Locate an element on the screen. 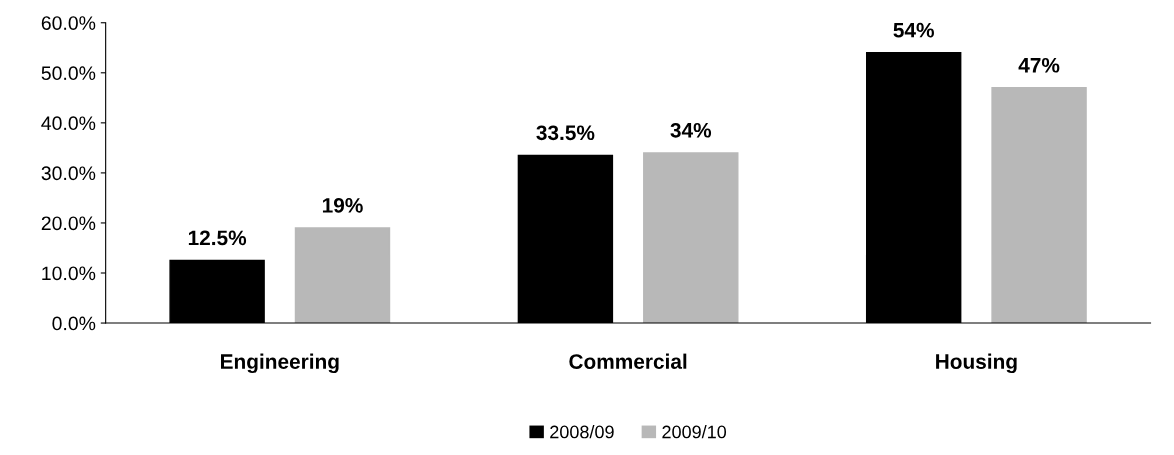  x-tick-label: Housing is located at coordinates (976, 363).